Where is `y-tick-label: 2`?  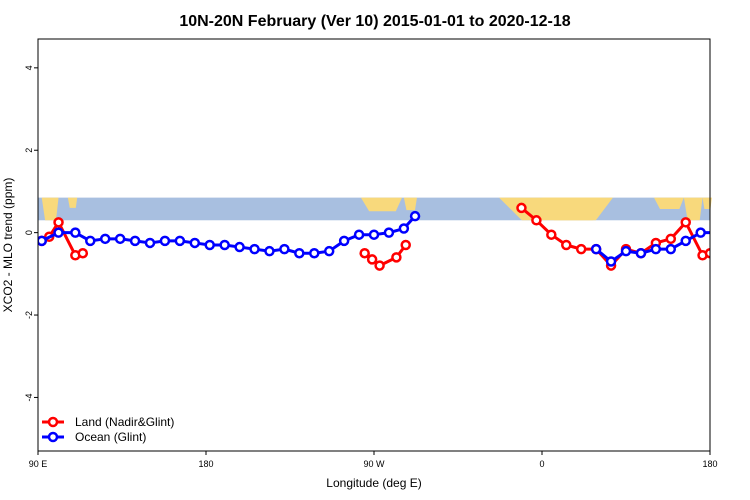
y-tick-label: 2 is located at coordinates (29, 150).